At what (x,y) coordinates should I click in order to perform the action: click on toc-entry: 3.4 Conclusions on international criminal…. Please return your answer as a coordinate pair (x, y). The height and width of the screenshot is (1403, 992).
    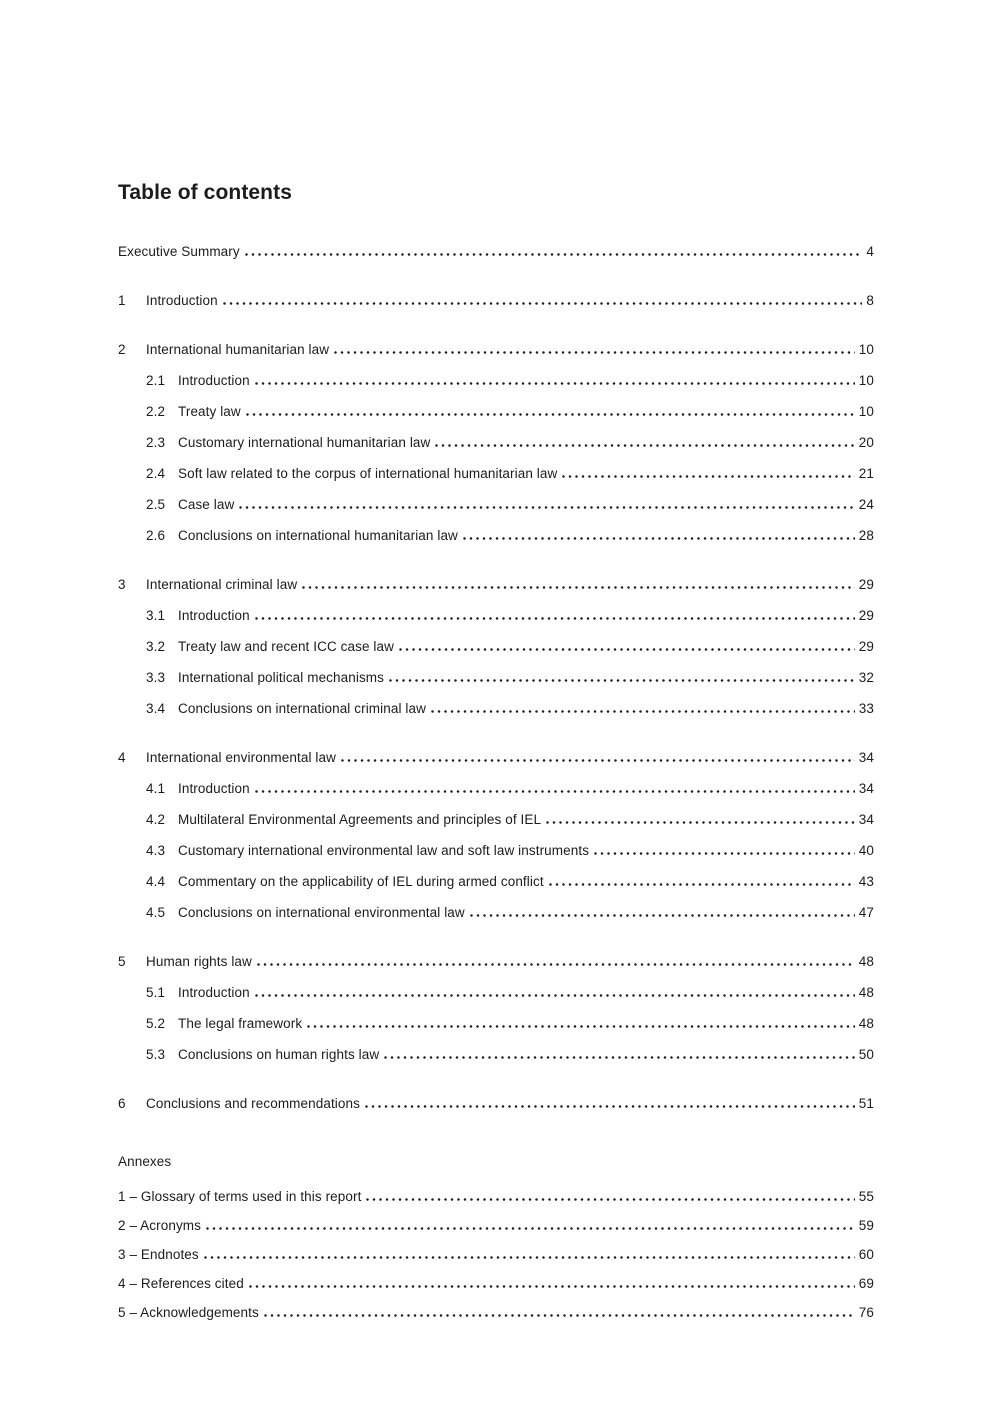
    Looking at the image, I should click on (496, 708).